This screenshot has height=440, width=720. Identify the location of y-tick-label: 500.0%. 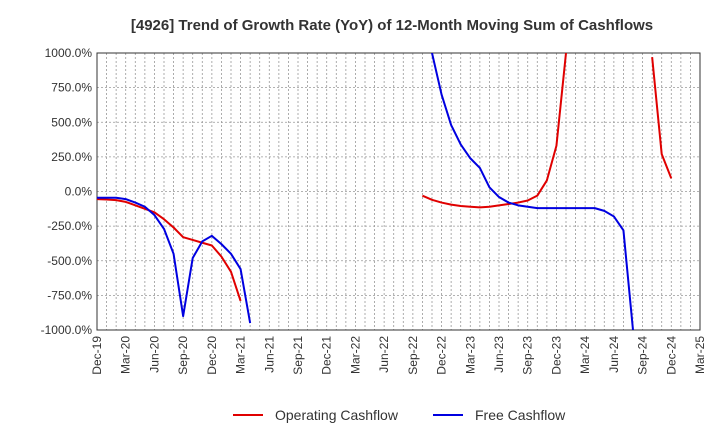
(71, 122).